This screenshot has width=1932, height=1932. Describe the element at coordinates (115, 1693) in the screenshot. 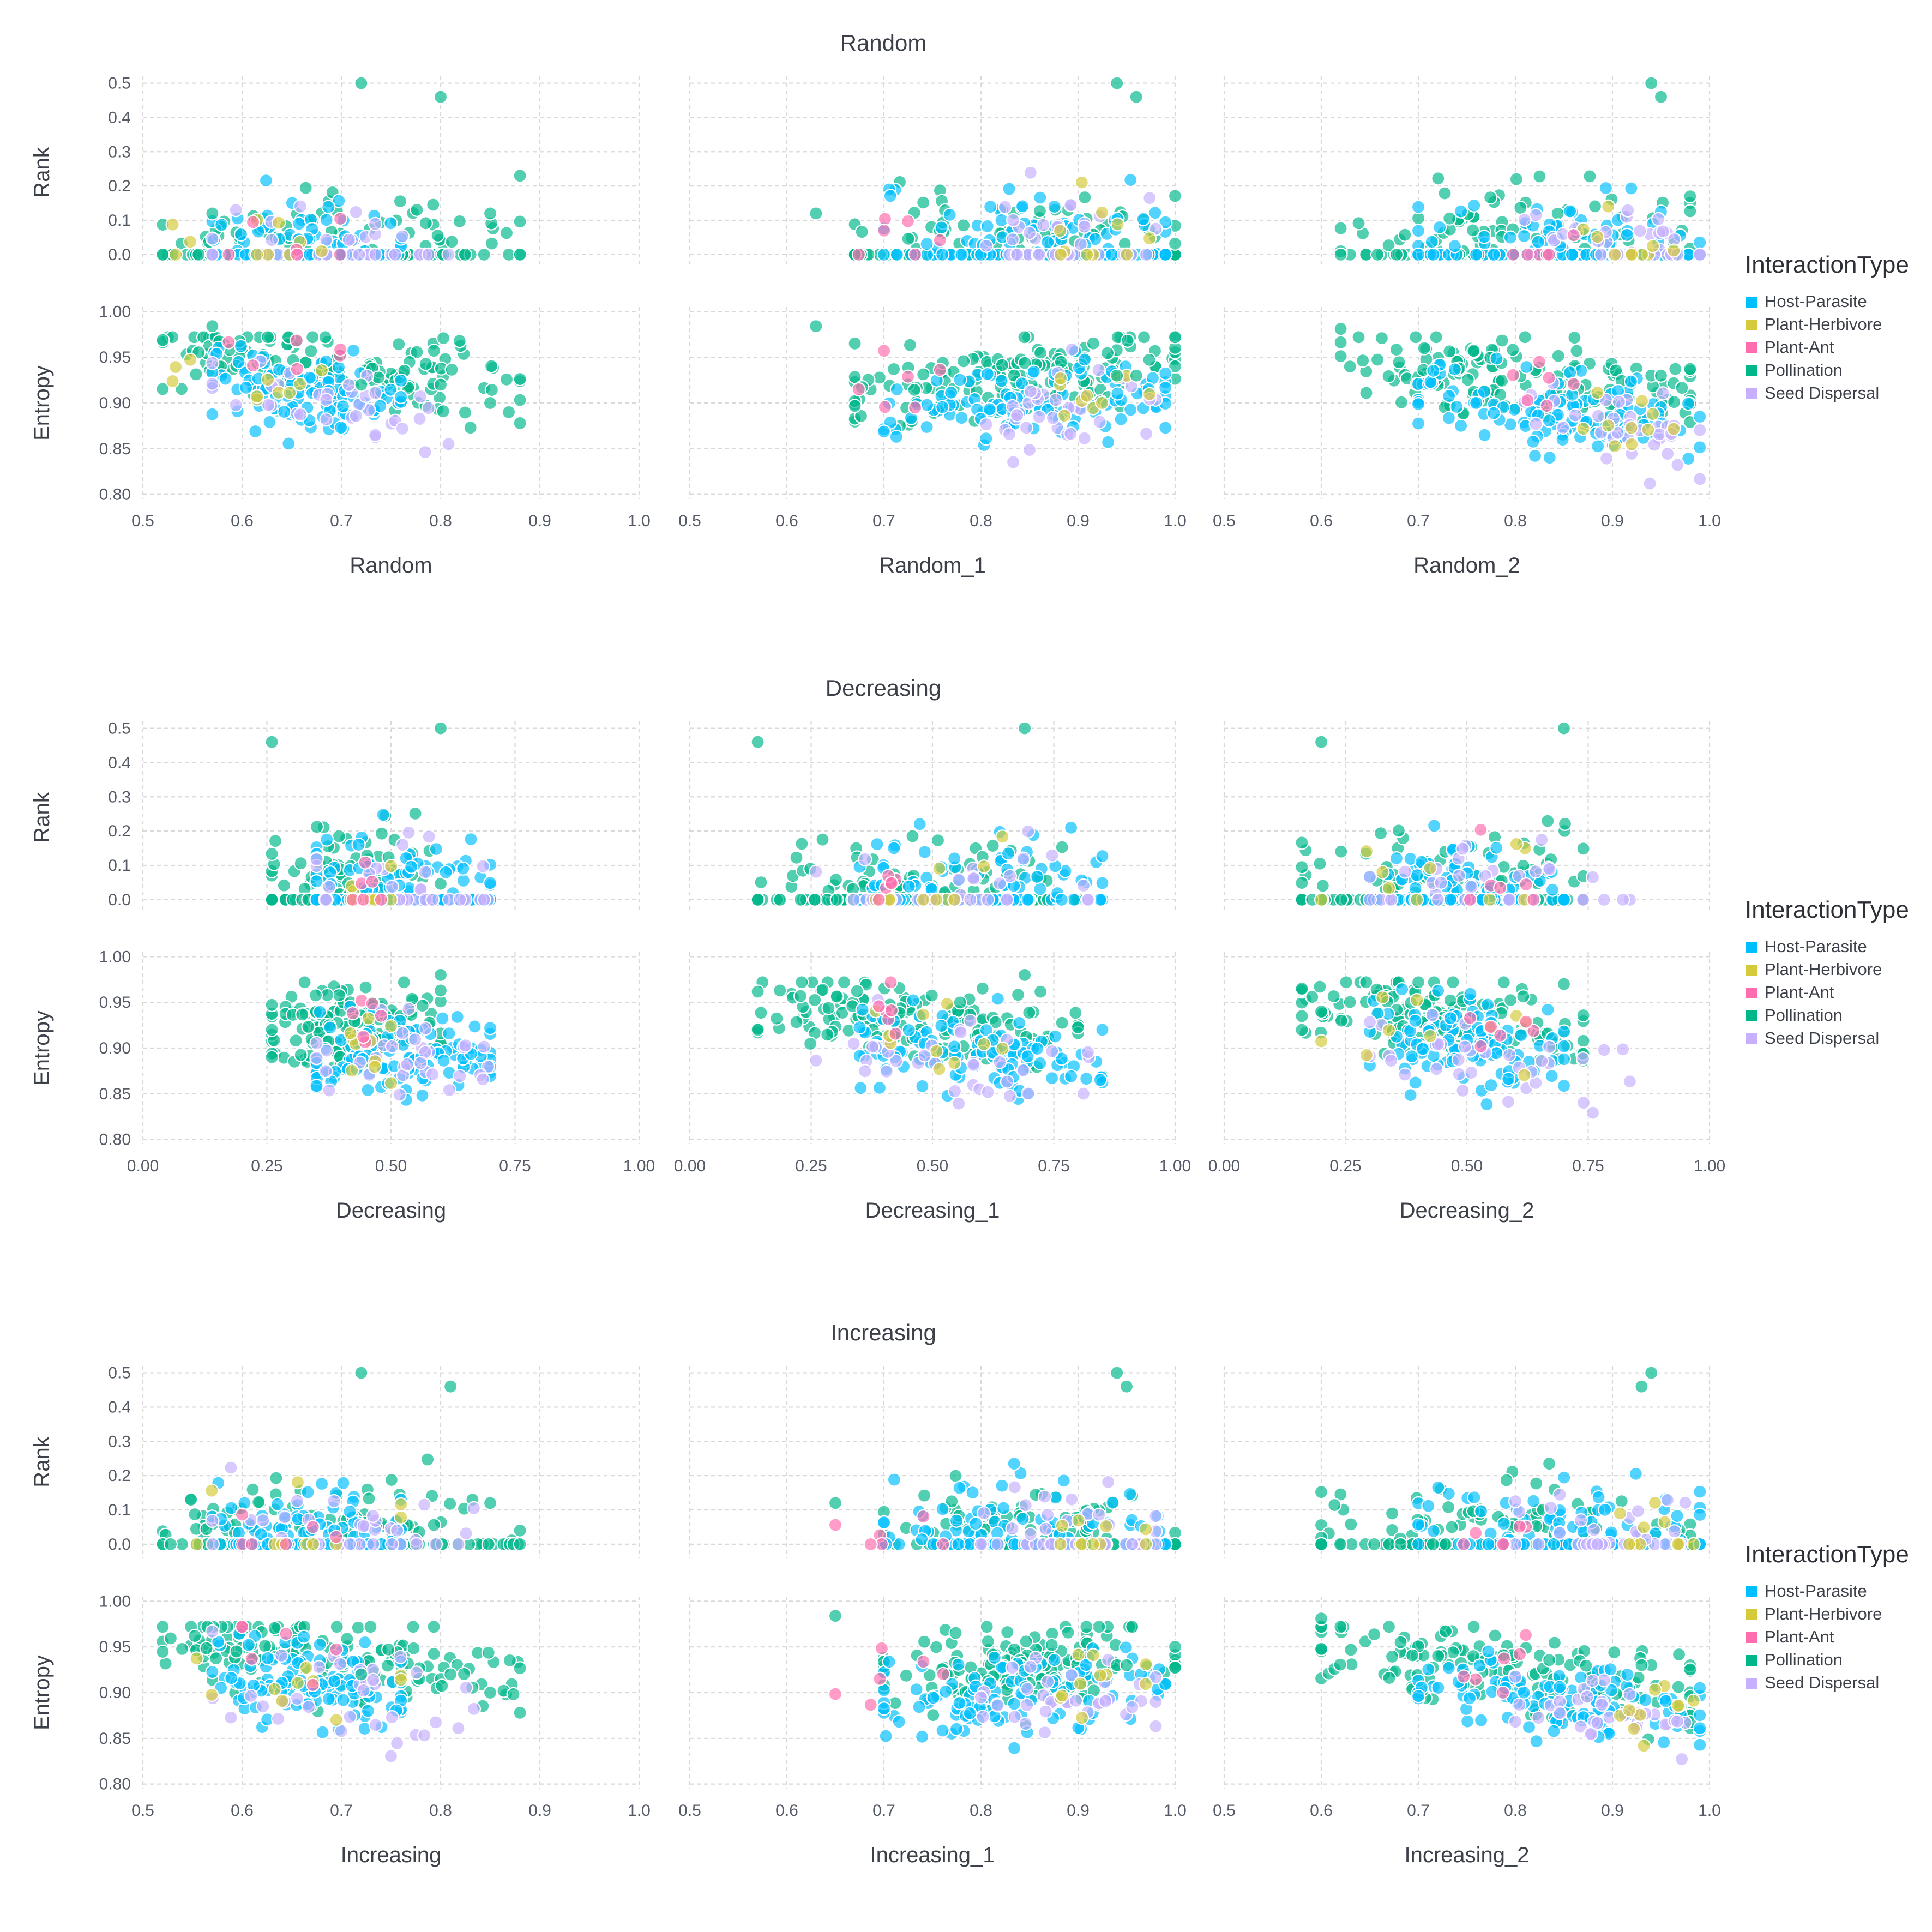

I see `entropy-tick-label: 0.90` at that location.